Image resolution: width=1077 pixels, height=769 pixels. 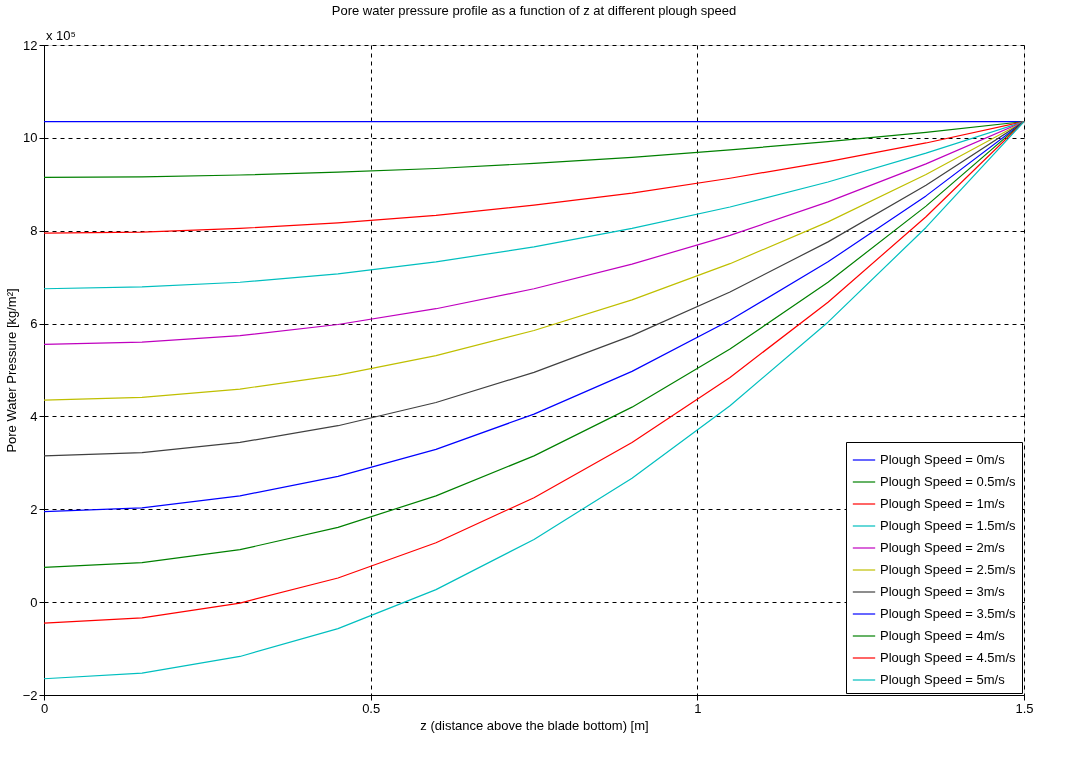 What do you see at coordinates (61, 35) in the screenshot?
I see `text: x 10⁵` at bounding box center [61, 35].